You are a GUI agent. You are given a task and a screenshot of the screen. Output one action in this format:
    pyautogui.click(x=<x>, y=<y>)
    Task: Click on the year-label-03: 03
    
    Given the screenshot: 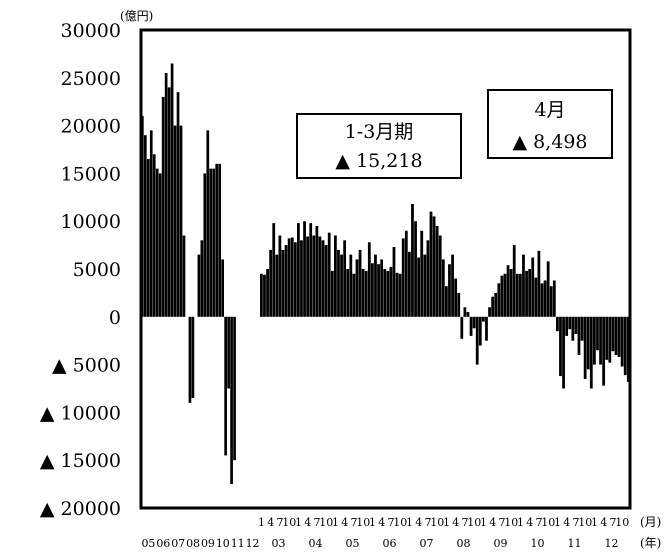 What is the action you would take?
    pyautogui.click(x=279, y=543)
    